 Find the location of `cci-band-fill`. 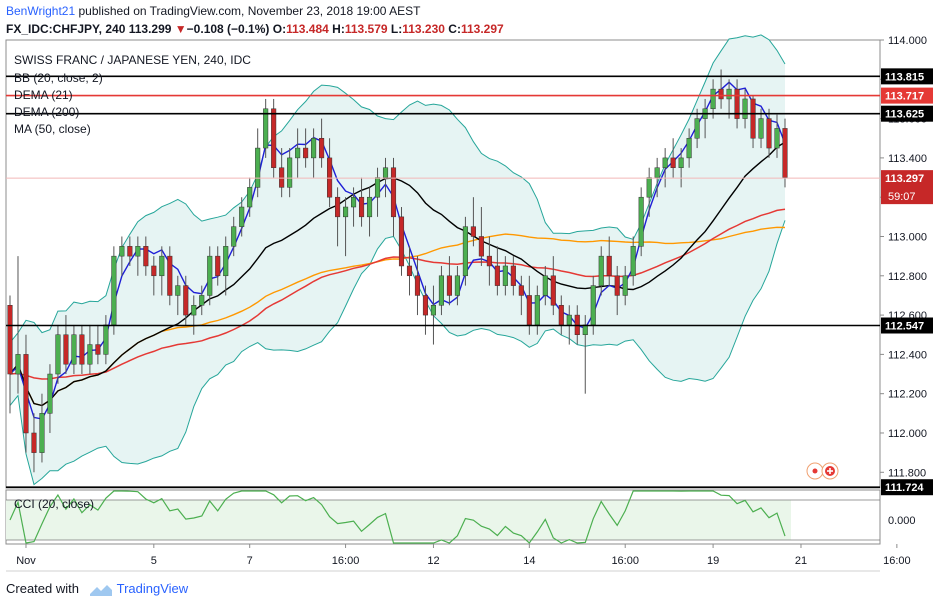

cci-band-fill is located at coordinates (398, 520).